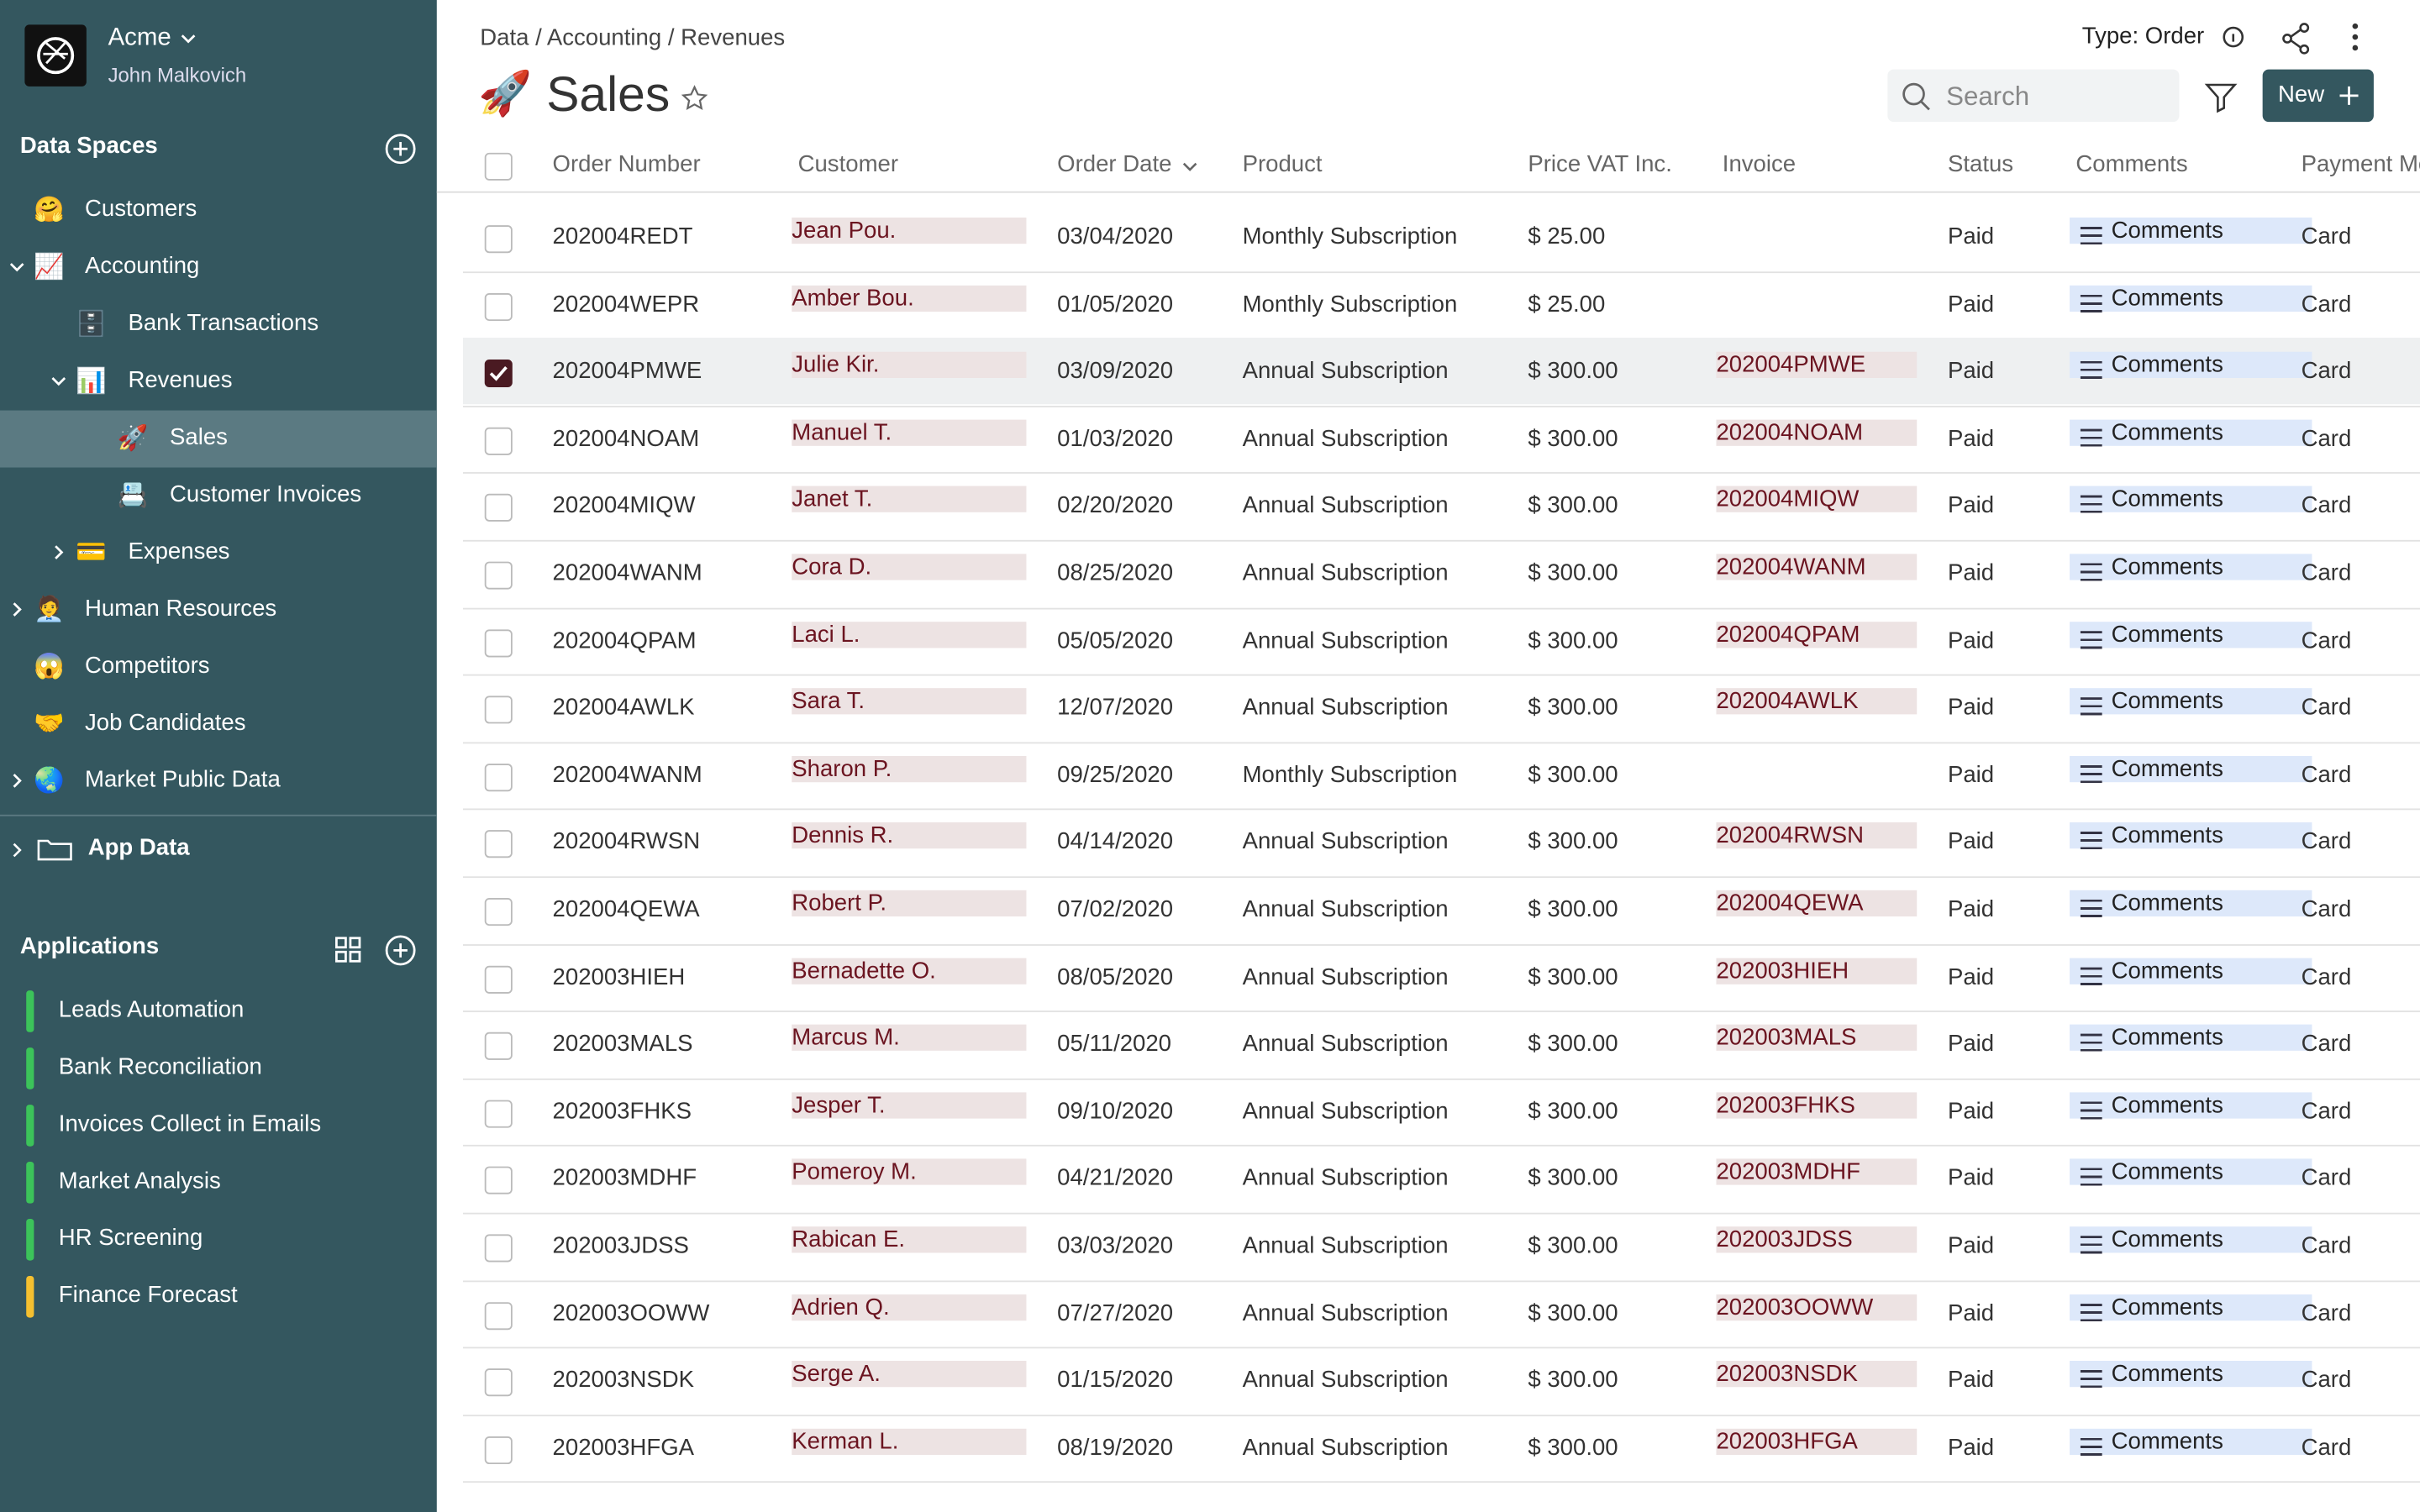 This screenshot has width=2420, height=1512. What do you see at coordinates (1981, 164) in the screenshot?
I see `column-header: Status` at bounding box center [1981, 164].